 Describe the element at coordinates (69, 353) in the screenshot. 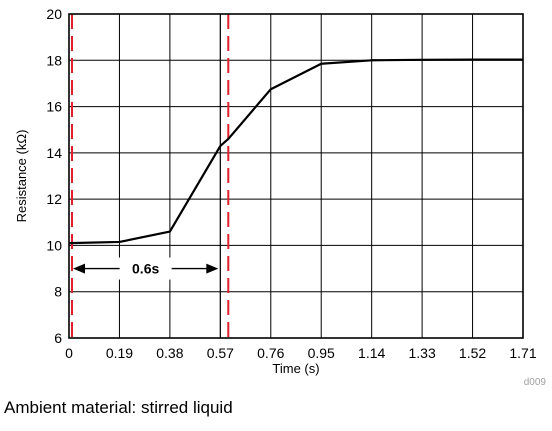

I see `x-tick-label: 0` at that location.